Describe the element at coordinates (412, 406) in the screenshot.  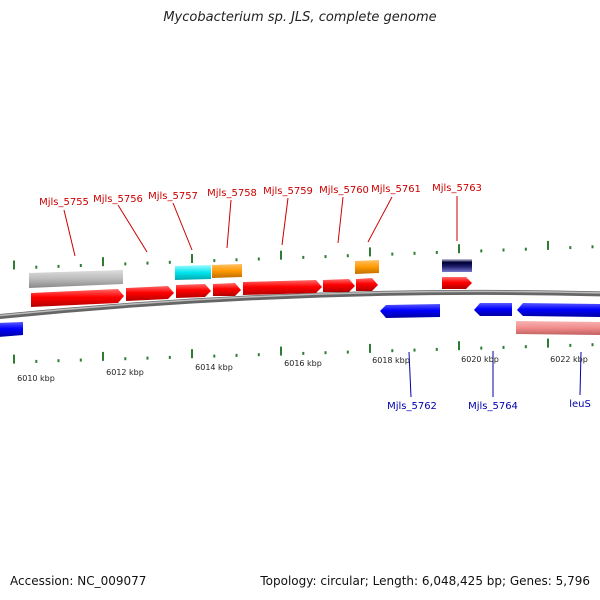
I see `label-mjls-5762: Mjls_5762` at that location.